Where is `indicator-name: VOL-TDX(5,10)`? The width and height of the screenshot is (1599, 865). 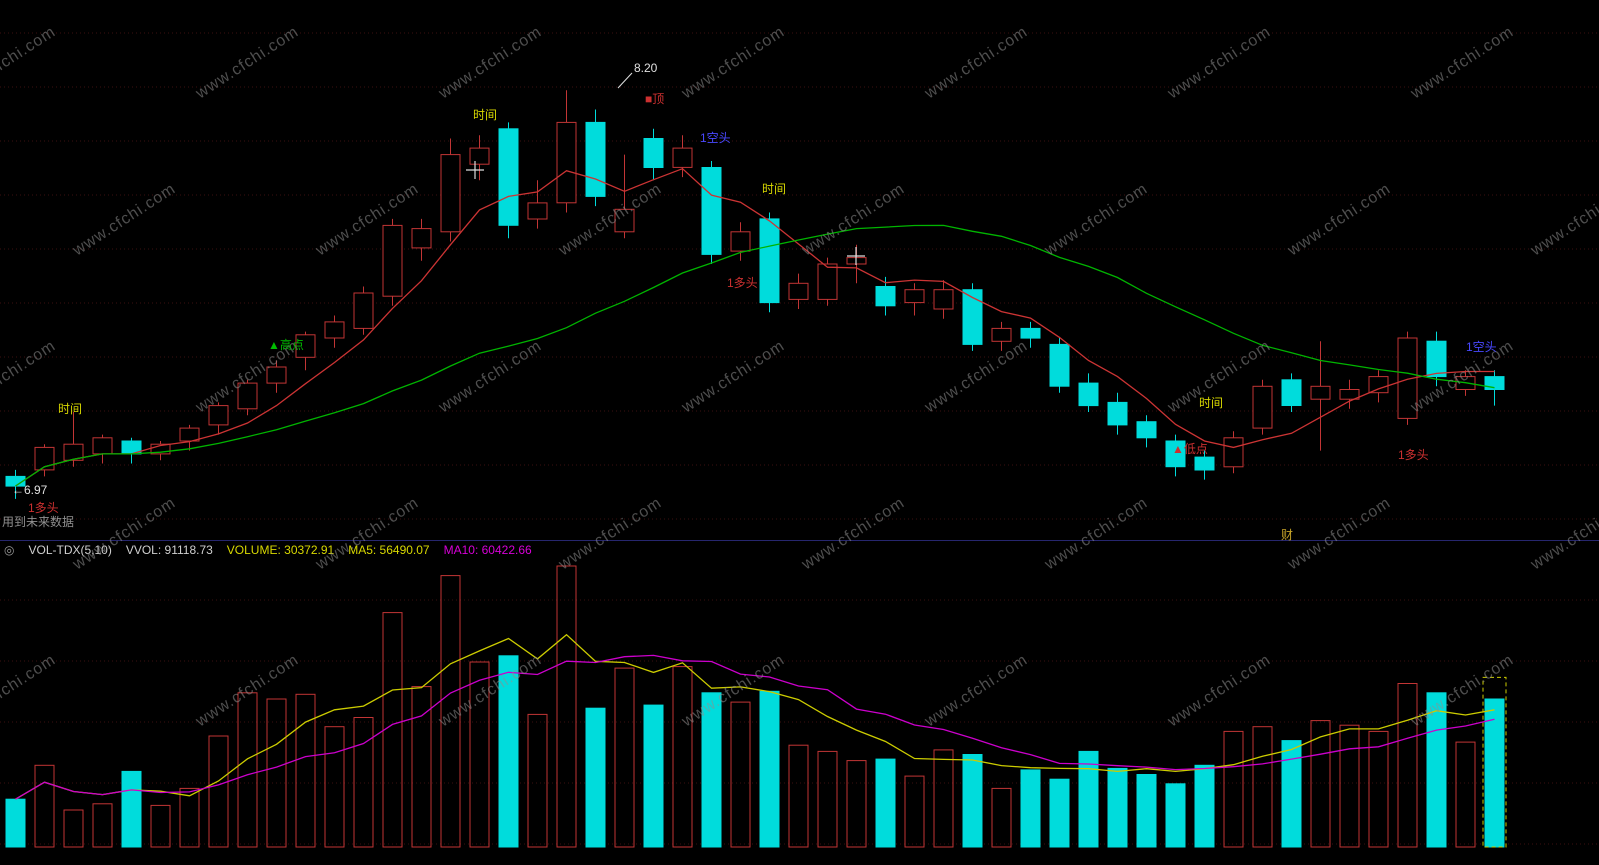
indicator-name: VOL-TDX(5,10) is located at coordinates (70, 549).